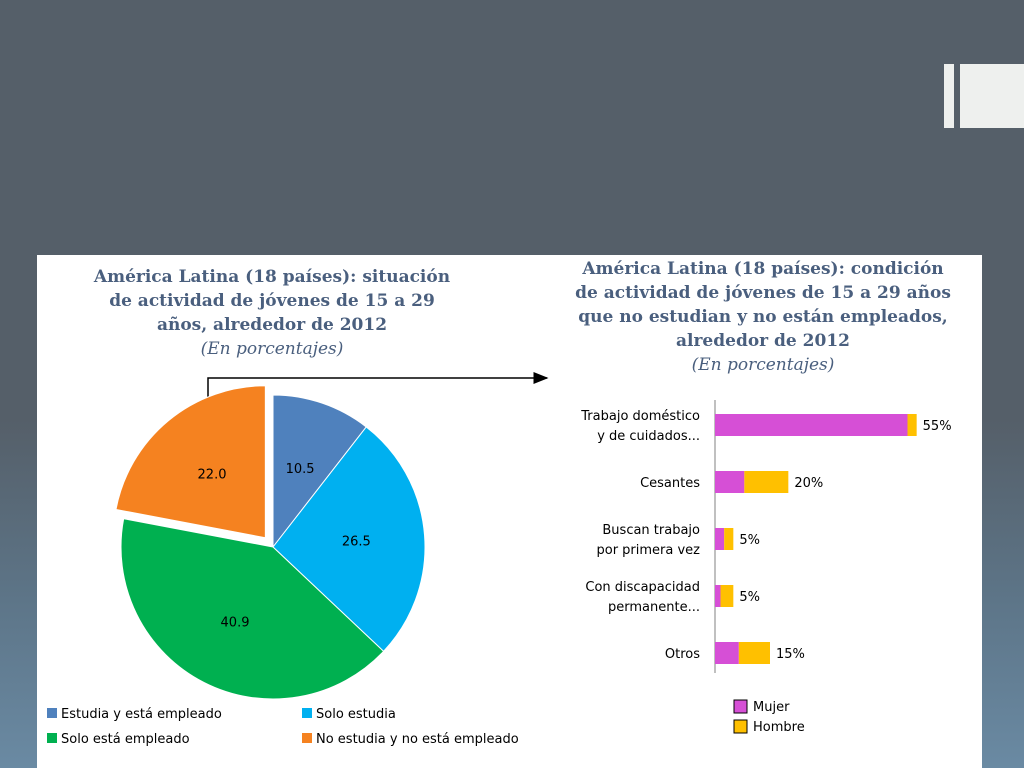 The image size is (1024, 768). I want to click on pie-data-label: 40.9, so click(235, 622).